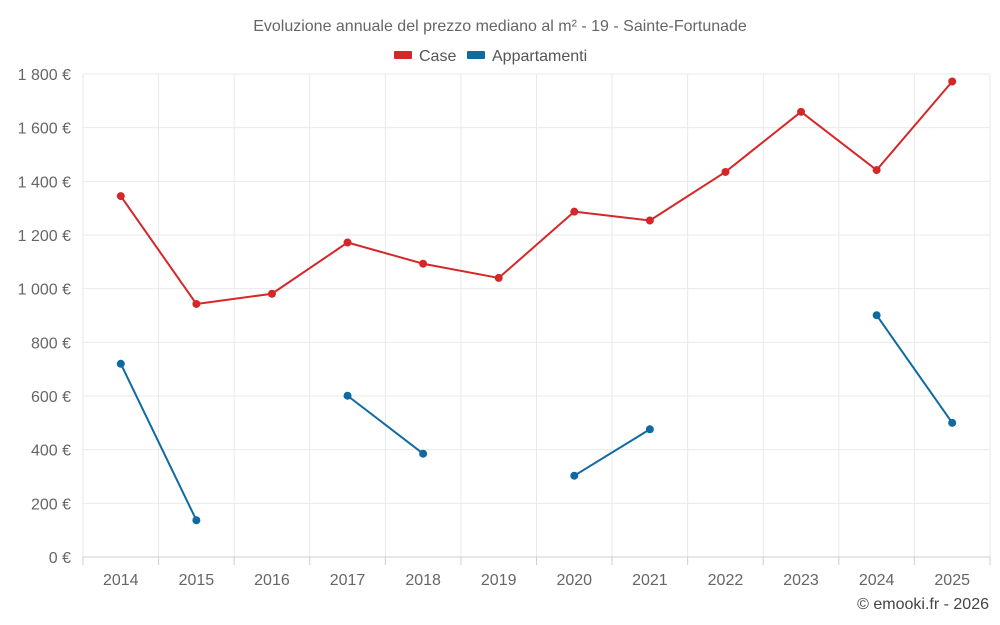  Describe the element at coordinates (539, 56) in the screenshot. I see `legend-label-appartamenti: Appartamenti` at that location.